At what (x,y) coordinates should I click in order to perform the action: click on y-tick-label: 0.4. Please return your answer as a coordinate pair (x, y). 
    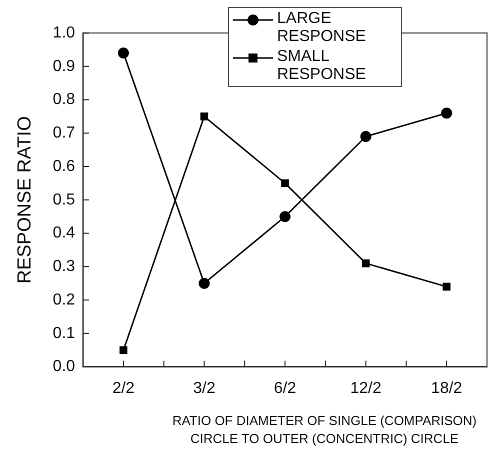
    Looking at the image, I should click on (64, 233).